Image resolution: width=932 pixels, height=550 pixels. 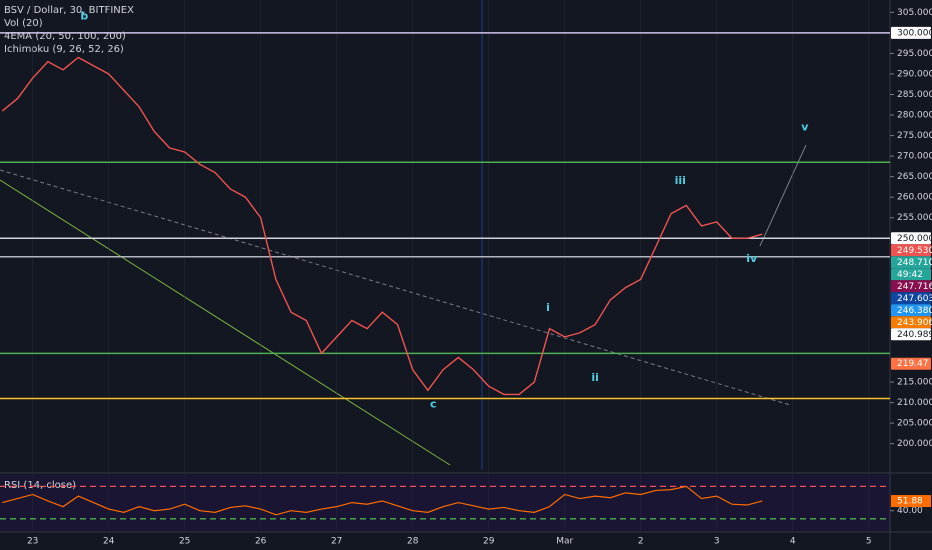 I want to click on wave-label: iv, so click(x=752, y=258).